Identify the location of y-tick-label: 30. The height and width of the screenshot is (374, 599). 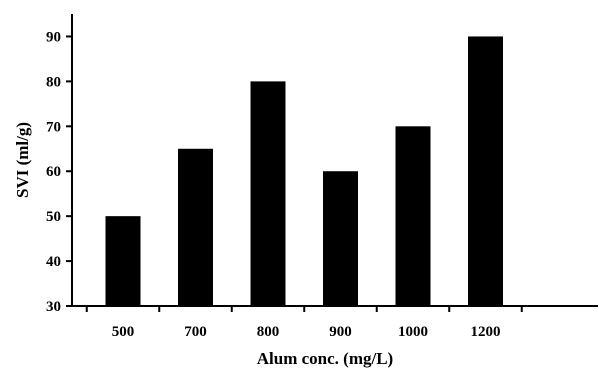
(53, 307).